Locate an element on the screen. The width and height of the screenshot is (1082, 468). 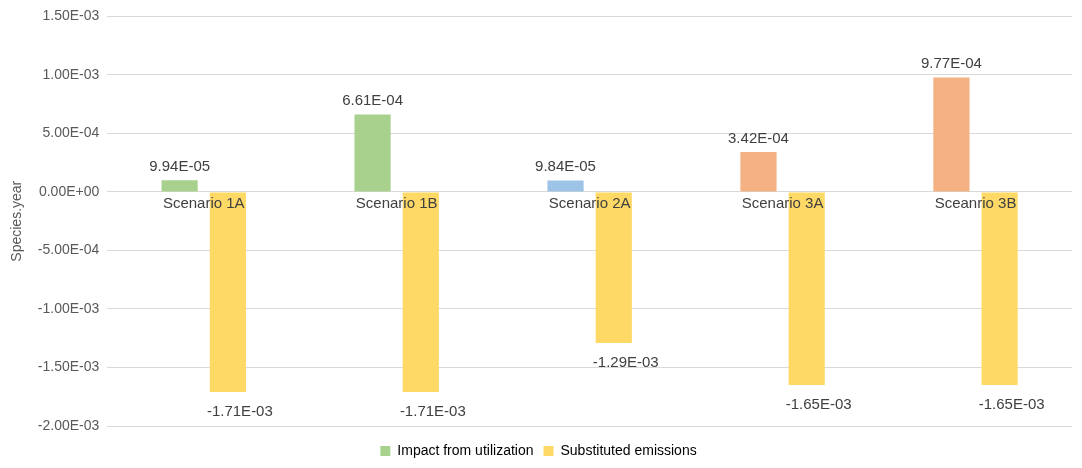
data-label: 9.94E-05 is located at coordinates (180, 165).